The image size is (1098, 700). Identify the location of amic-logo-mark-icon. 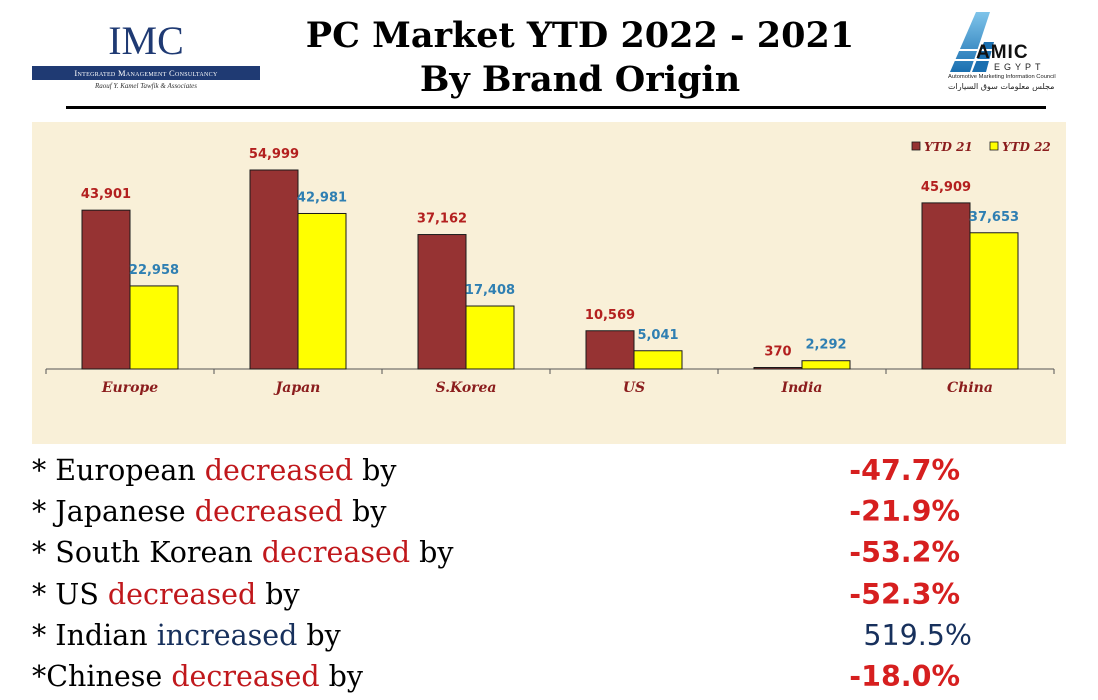
(972, 42).